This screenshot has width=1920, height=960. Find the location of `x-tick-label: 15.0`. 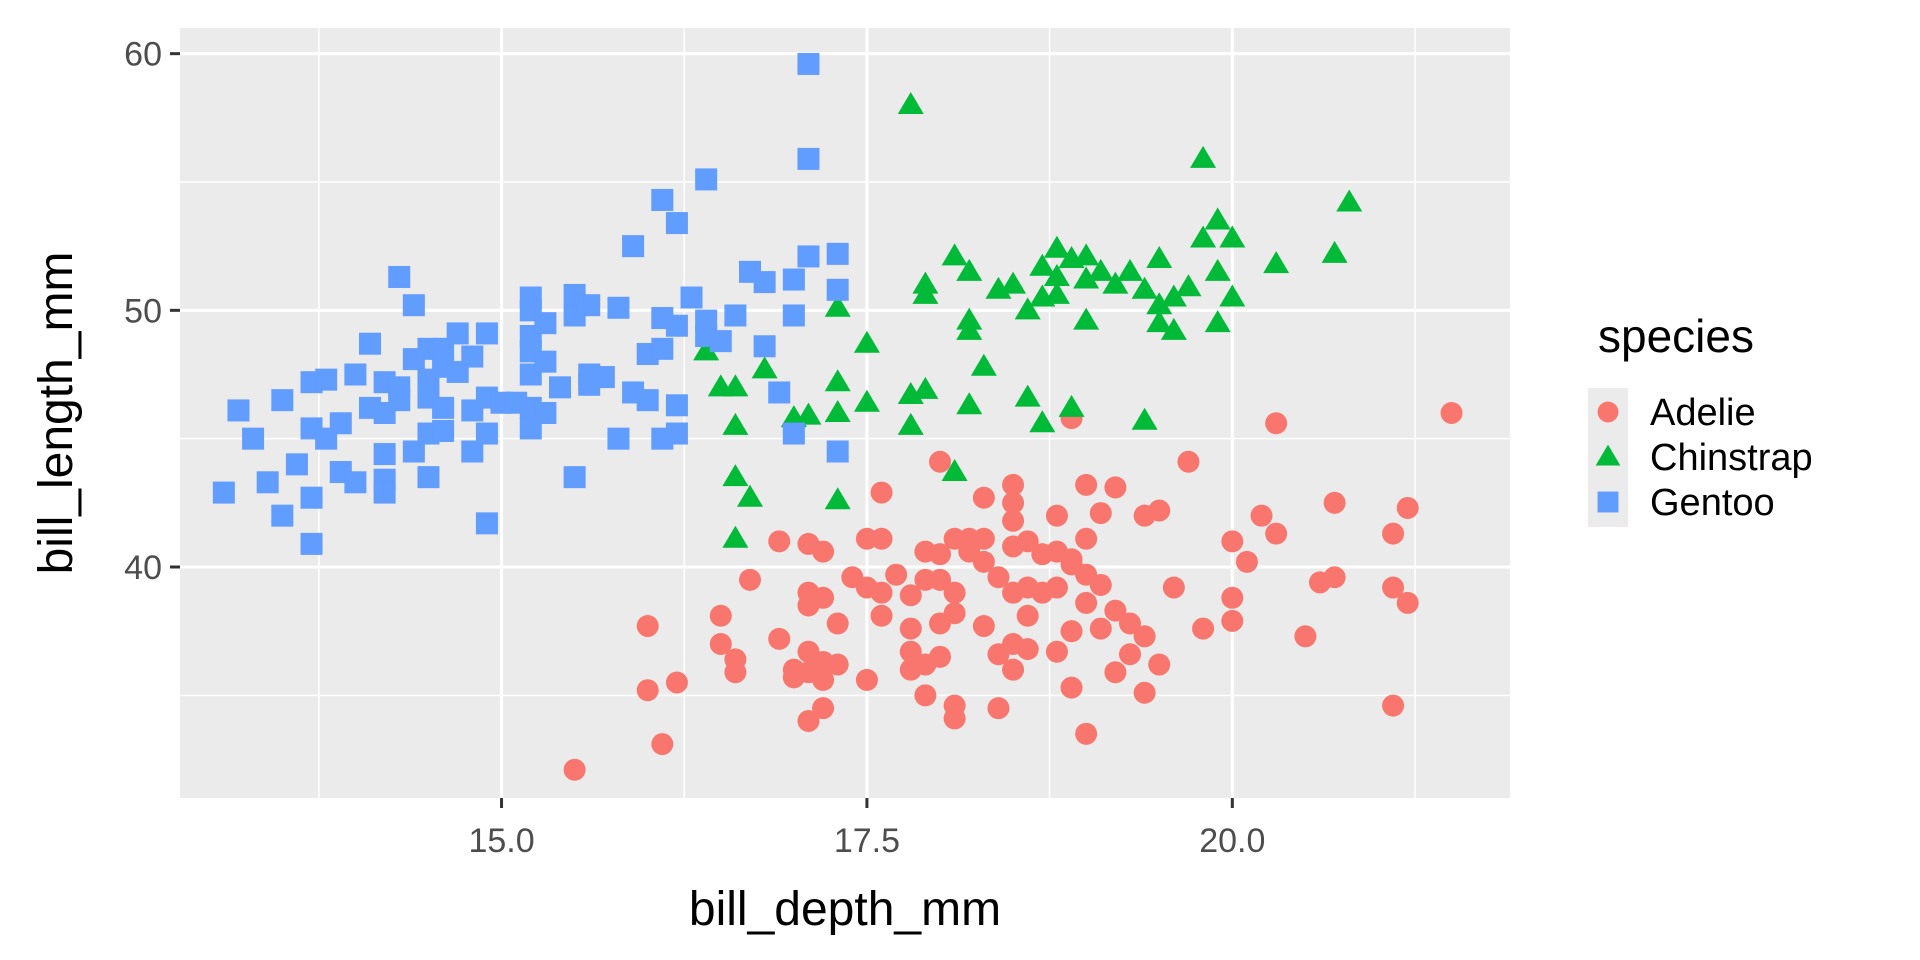

x-tick-label: 15.0 is located at coordinates (501, 841).